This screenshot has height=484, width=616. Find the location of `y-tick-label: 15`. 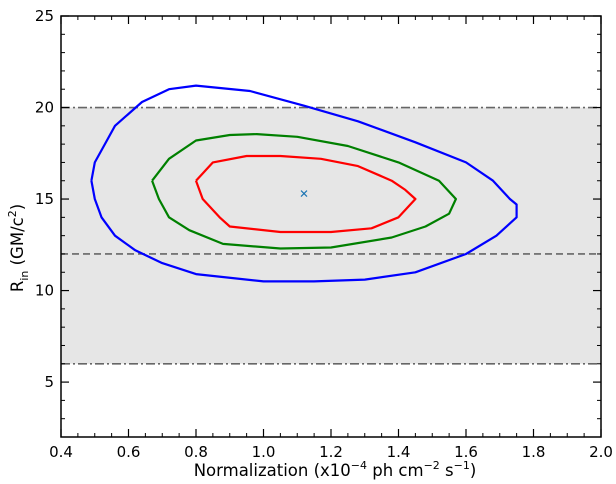

y-tick-label: 15 is located at coordinates (44, 199).